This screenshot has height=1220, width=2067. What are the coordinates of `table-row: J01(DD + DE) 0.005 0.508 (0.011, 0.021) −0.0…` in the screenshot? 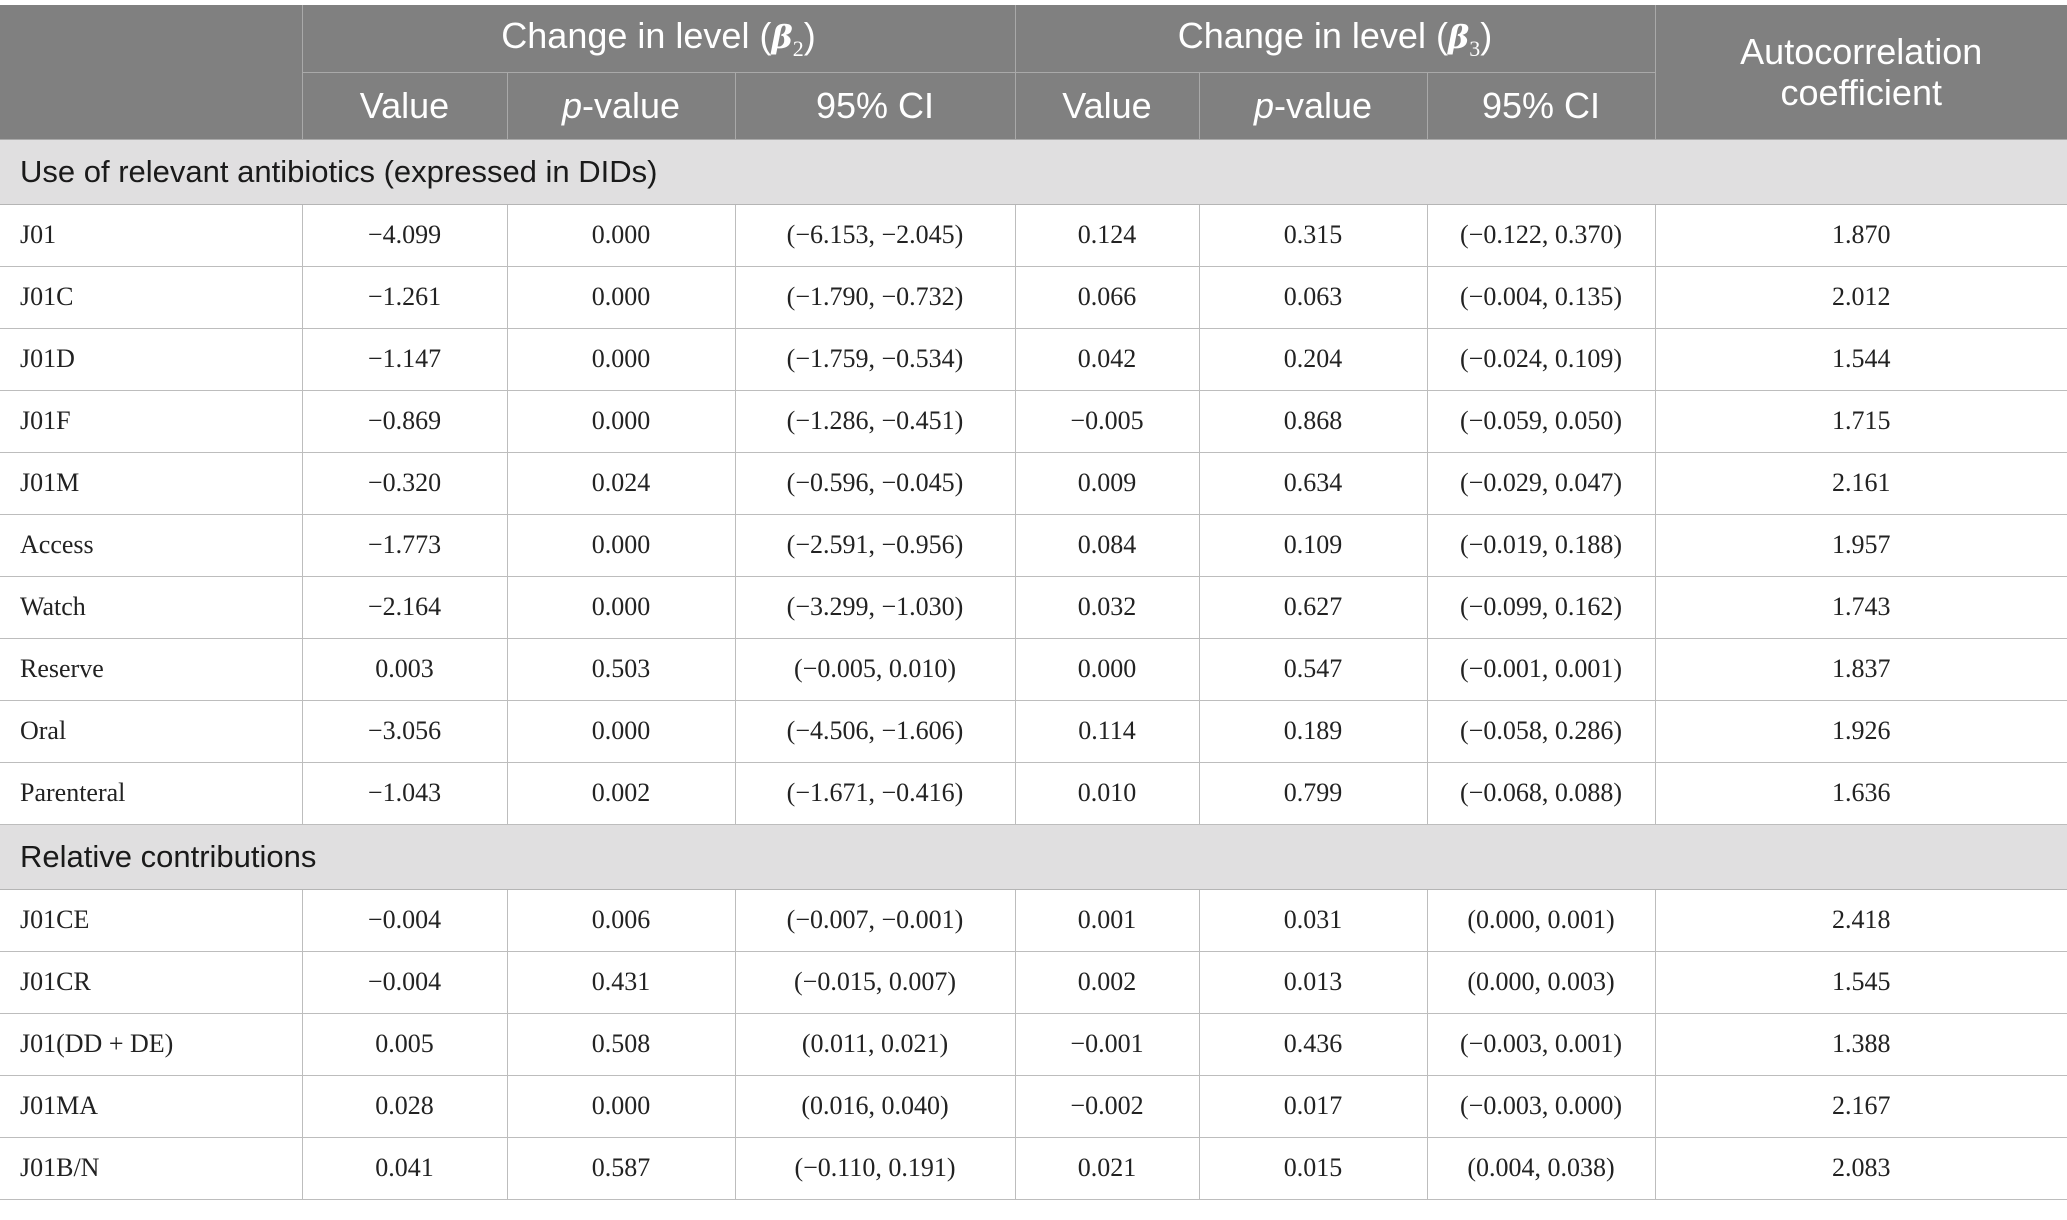 It's located at (1033, 1044).